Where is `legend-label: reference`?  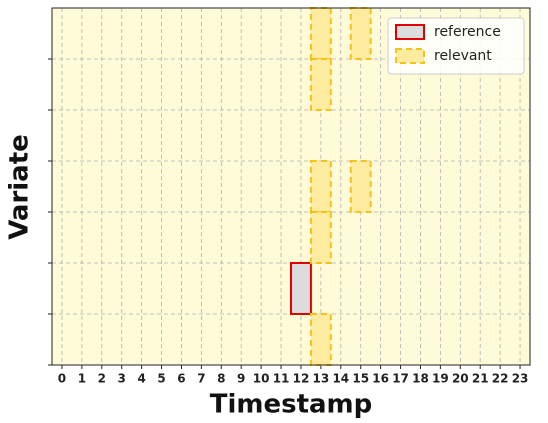
legend-label: reference is located at coordinates (467, 32).